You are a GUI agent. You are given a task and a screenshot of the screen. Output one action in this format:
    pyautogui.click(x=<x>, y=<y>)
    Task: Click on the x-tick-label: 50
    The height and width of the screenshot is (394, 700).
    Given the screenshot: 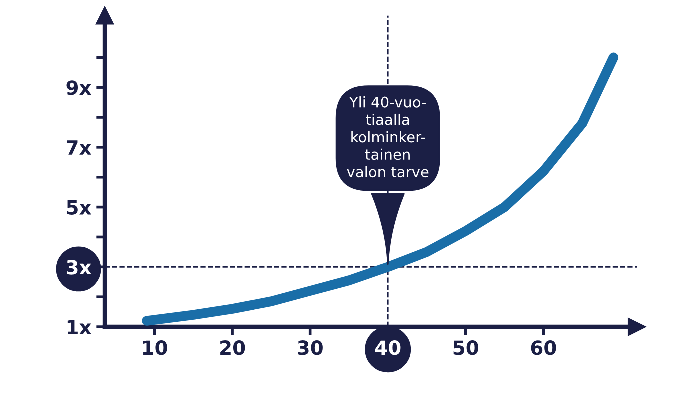 What is the action you would take?
    pyautogui.click(x=466, y=348)
    